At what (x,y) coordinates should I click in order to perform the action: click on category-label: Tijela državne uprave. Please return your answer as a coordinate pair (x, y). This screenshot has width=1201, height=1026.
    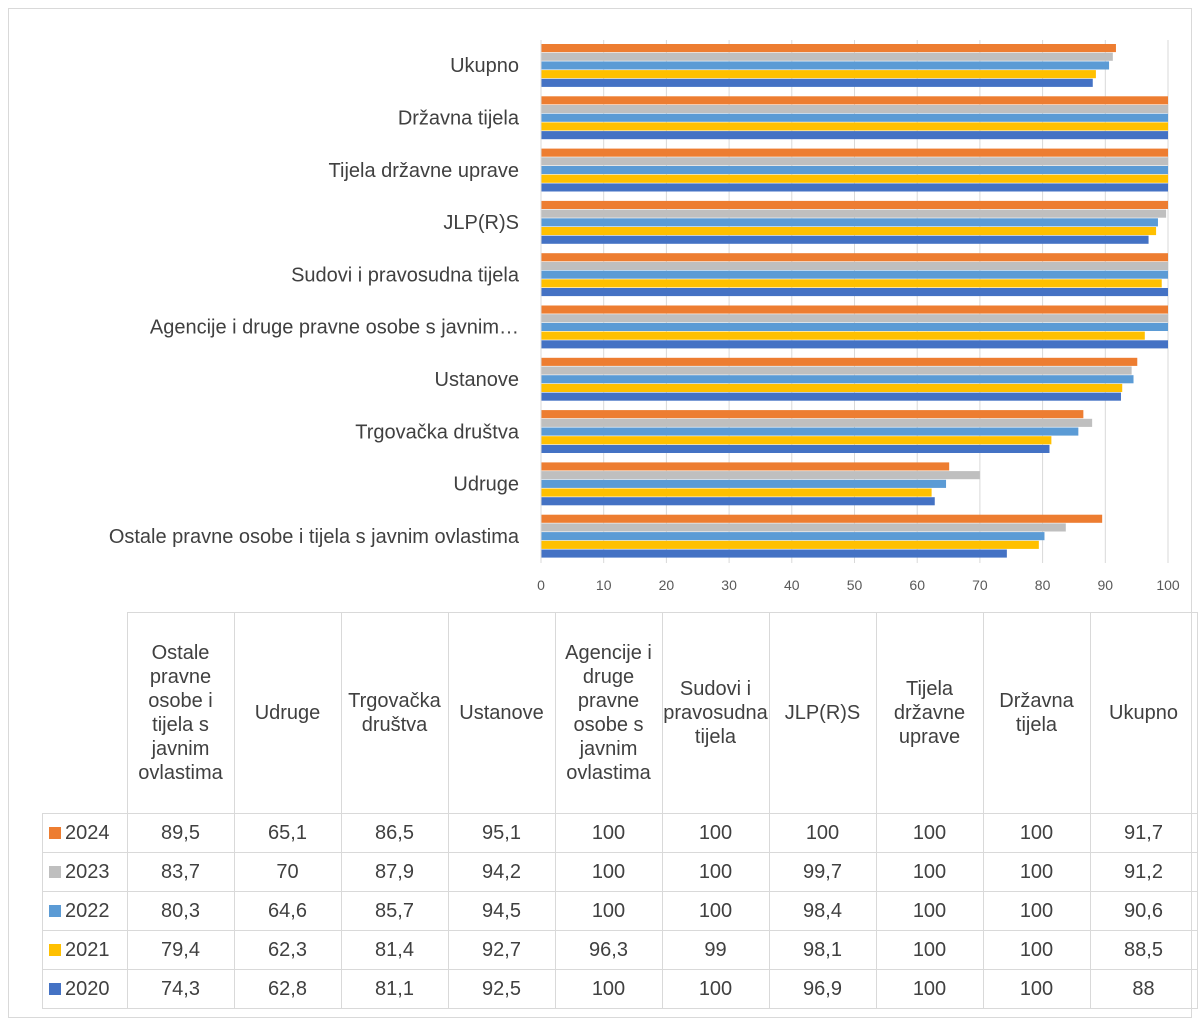
    Looking at the image, I should click on (424, 171).